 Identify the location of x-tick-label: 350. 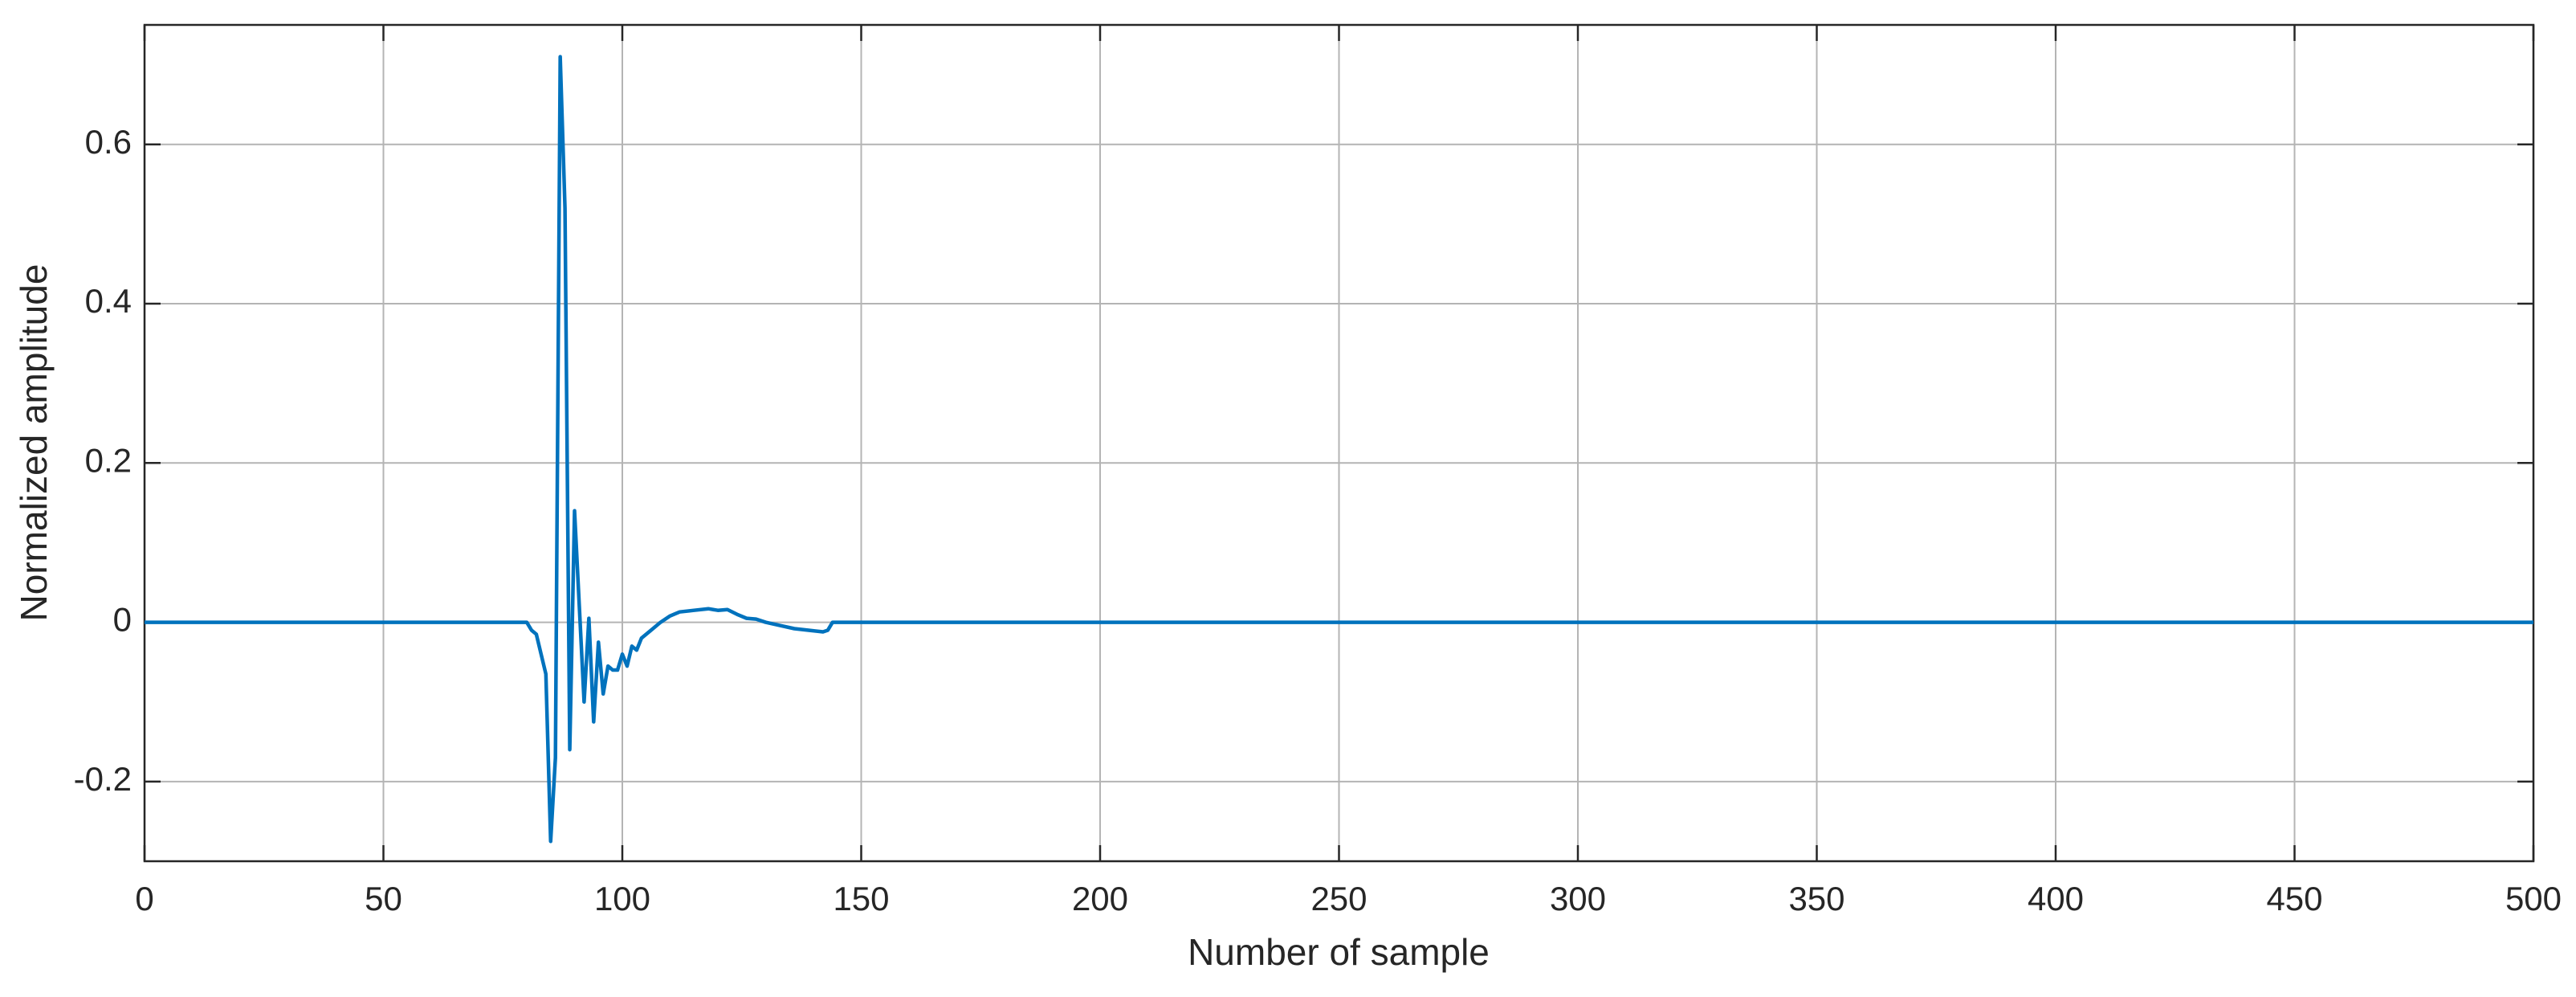
(1816, 898).